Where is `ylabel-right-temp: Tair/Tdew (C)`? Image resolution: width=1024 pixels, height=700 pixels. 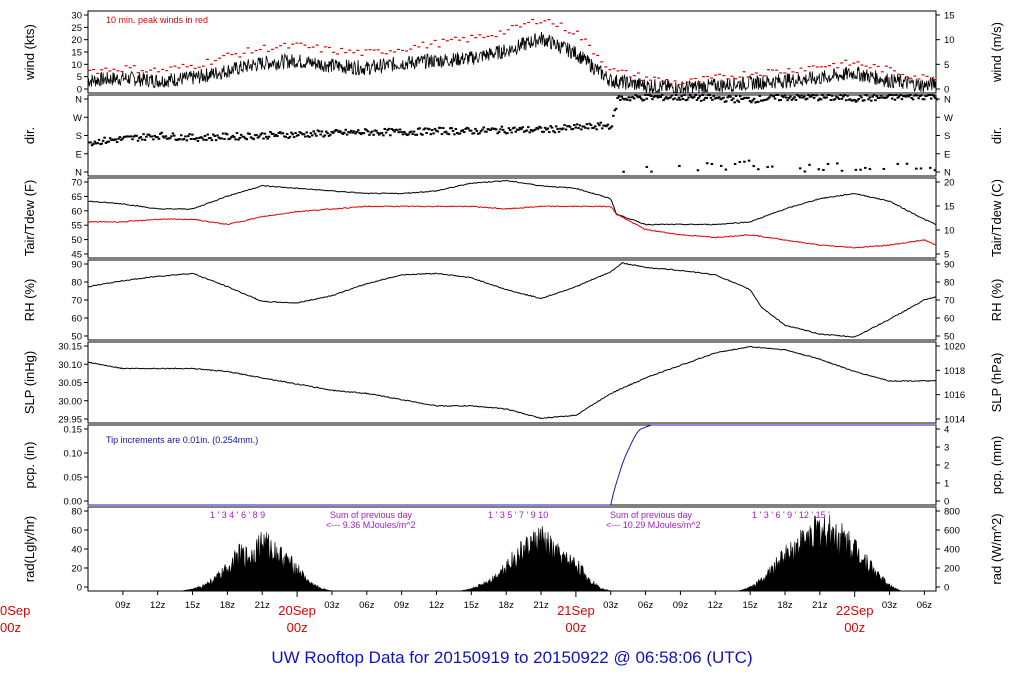 ylabel-right-temp: Tair/Tdew (C) is located at coordinates (996, 218).